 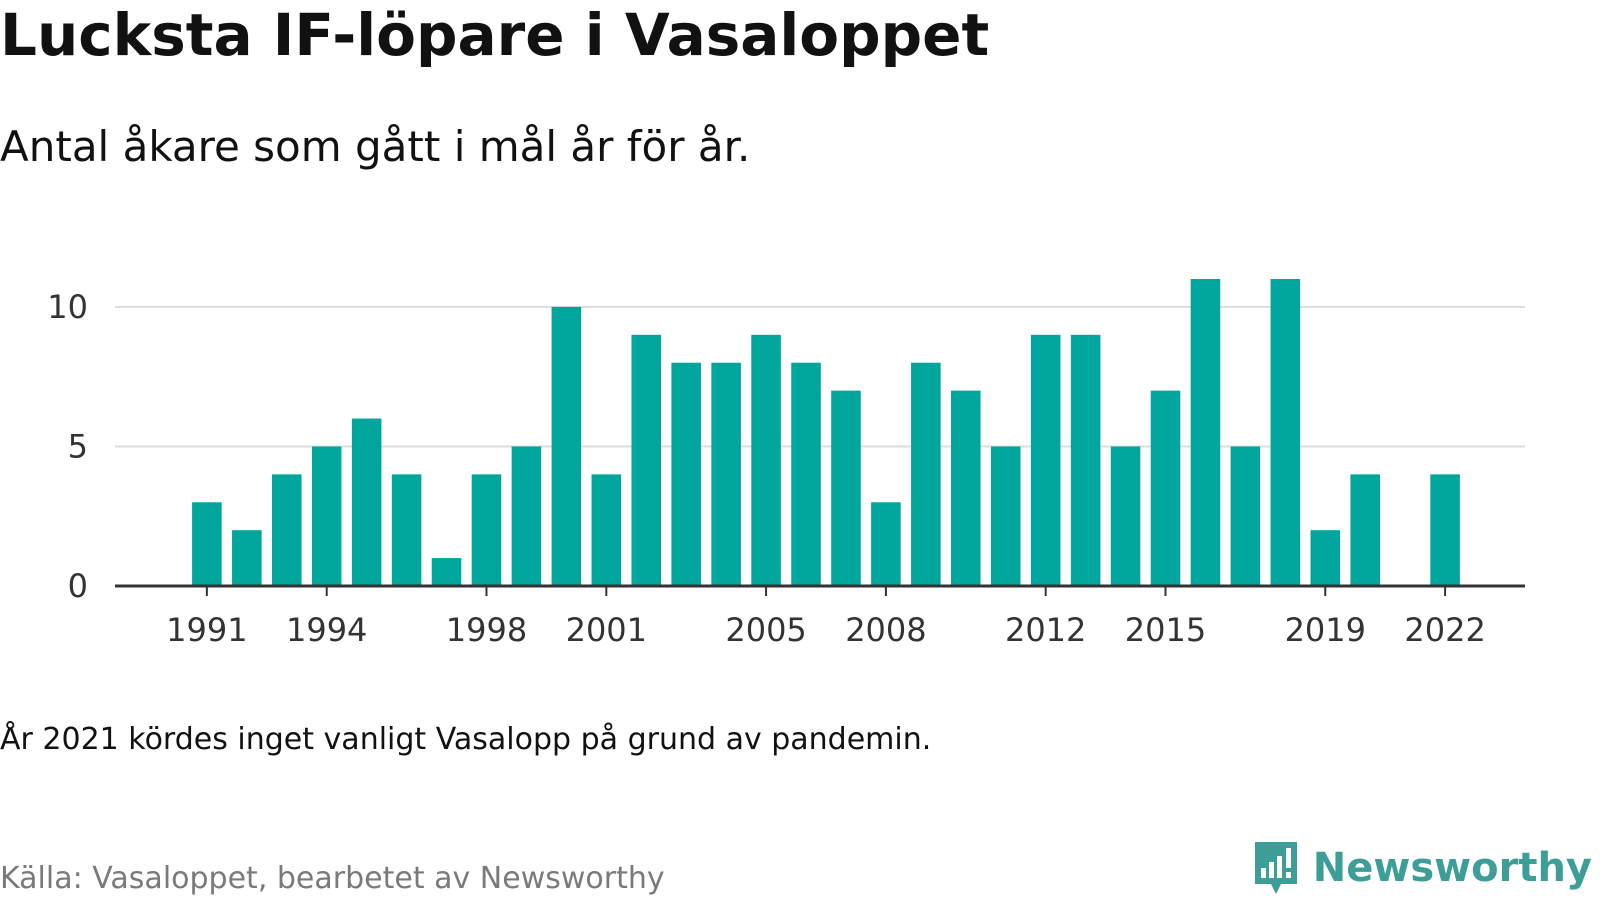 I want to click on bar-1994, so click(x=326, y=516).